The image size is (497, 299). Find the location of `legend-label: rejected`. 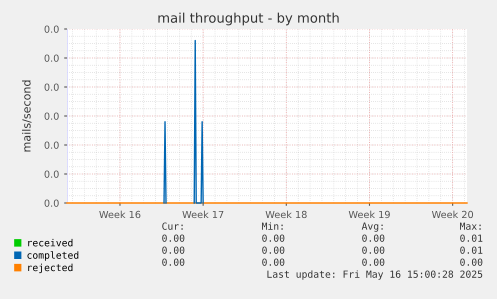

legend-label: rejected is located at coordinates (50, 269).